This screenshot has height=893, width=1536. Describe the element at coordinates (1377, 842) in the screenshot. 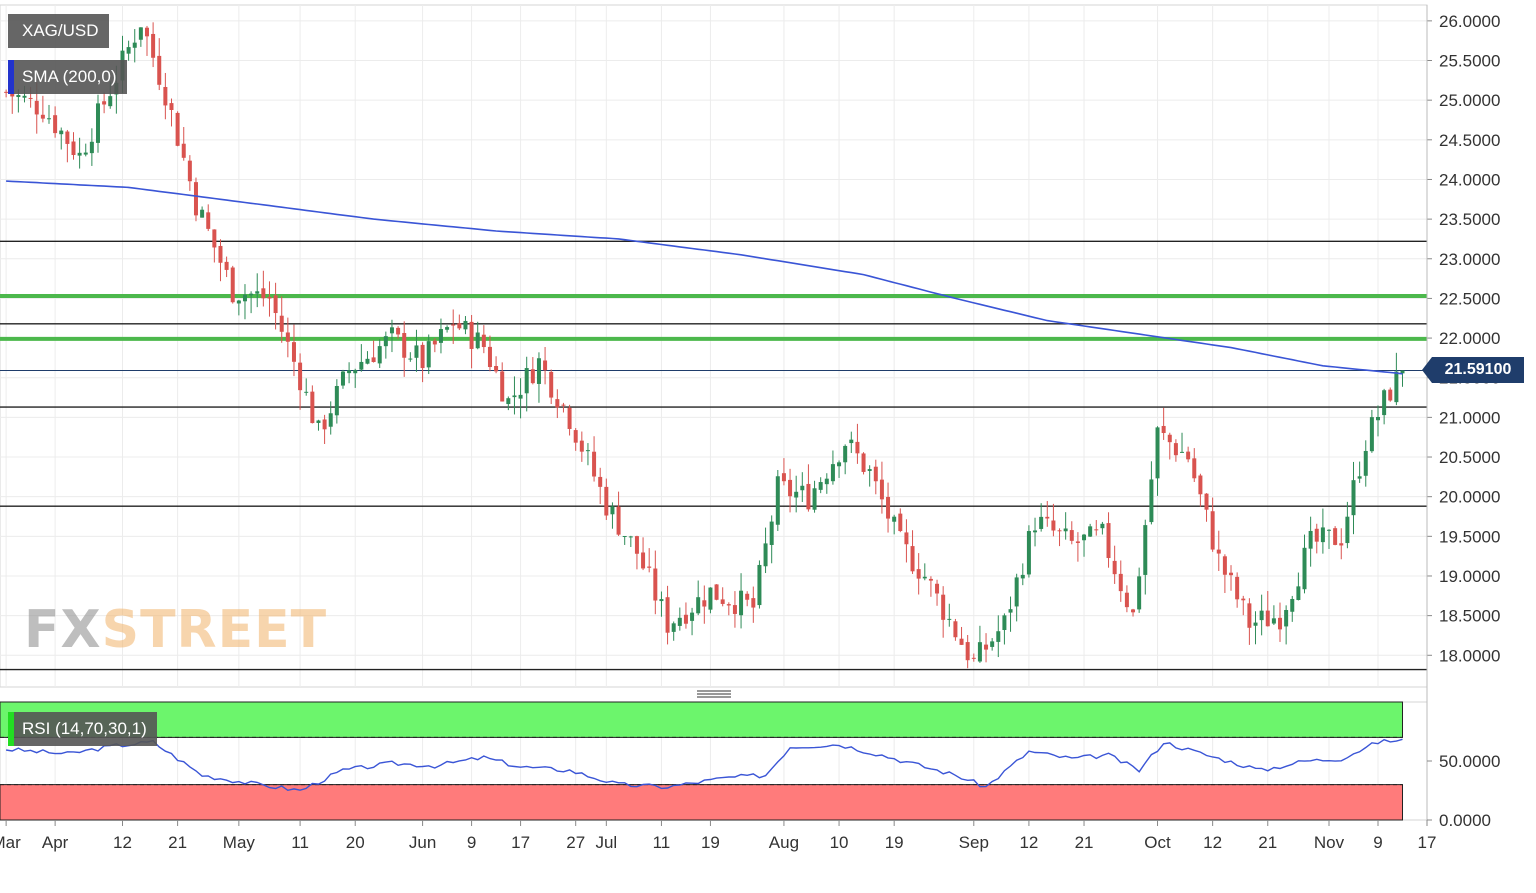

I see `x-tick-label: 9` at that location.